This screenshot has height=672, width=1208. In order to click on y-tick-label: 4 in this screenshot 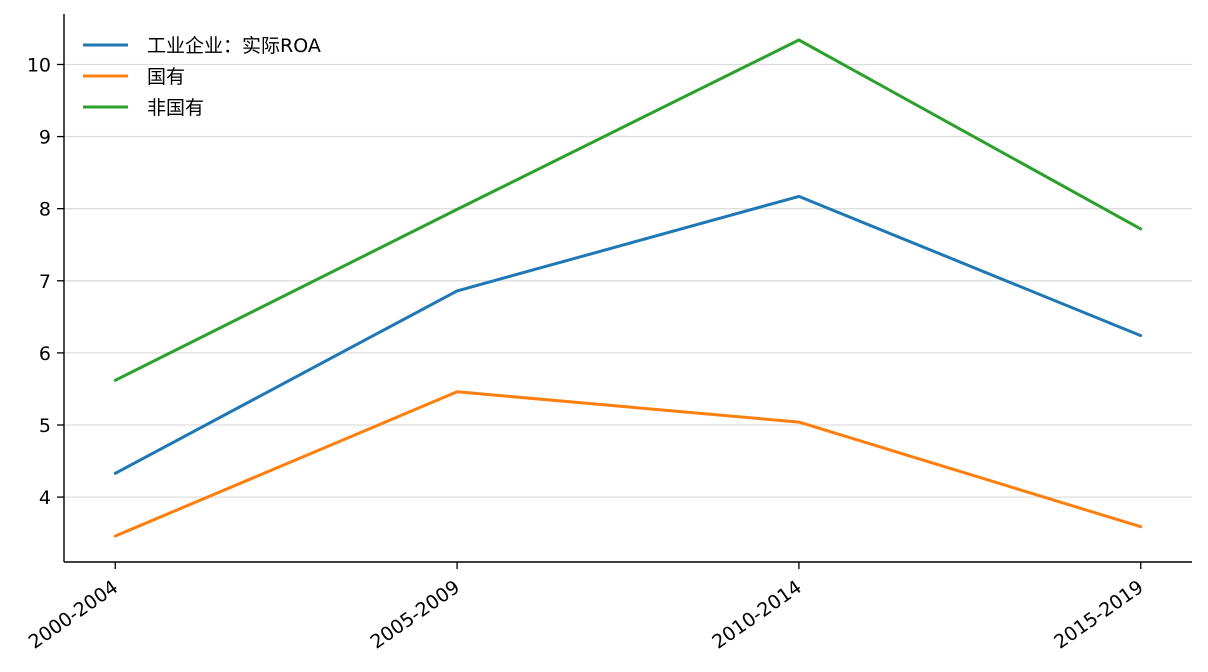, I will do `click(45, 498)`.